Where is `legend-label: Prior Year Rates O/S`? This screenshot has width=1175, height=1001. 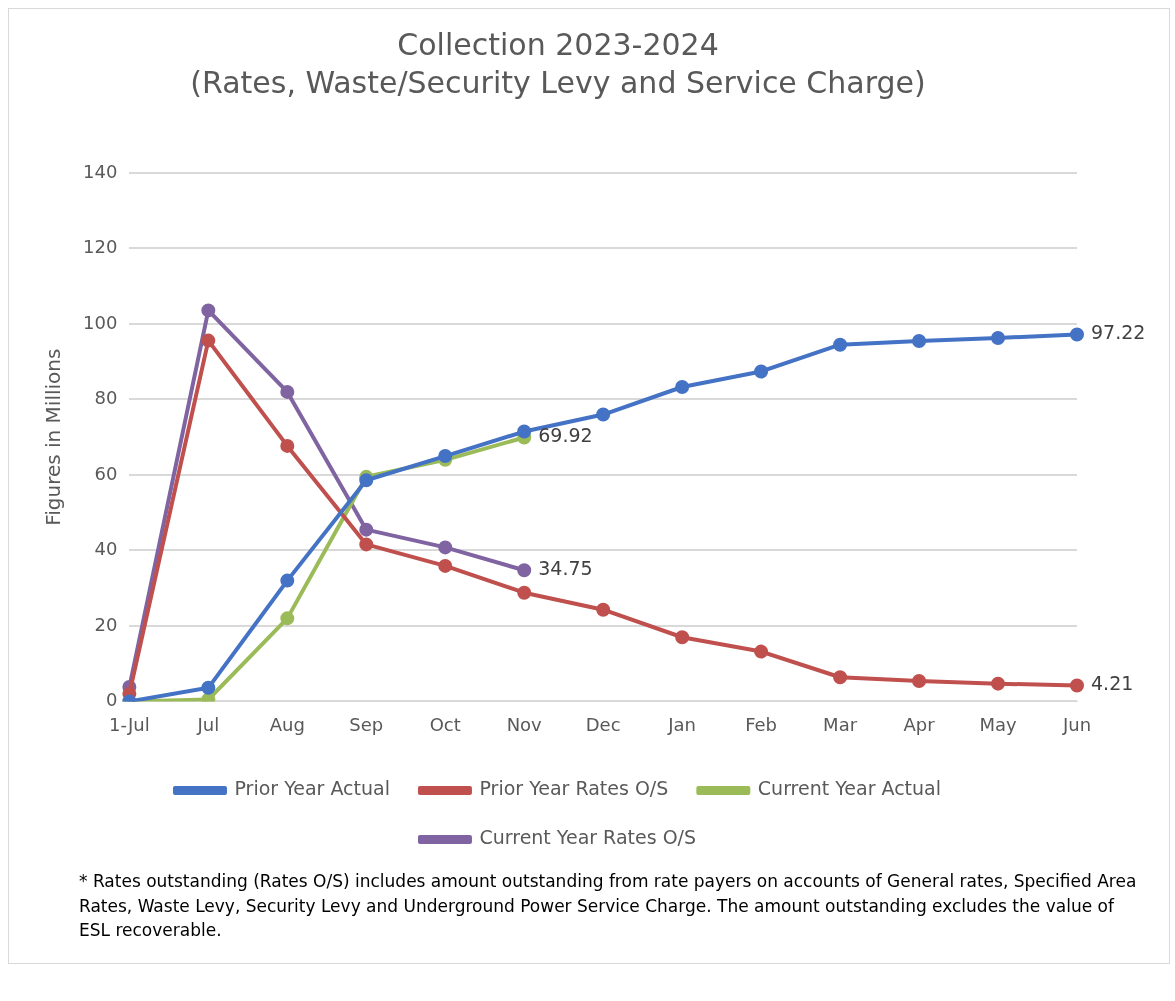
legend-label: Prior Year Rates O/S is located at coordinates (574, 788).